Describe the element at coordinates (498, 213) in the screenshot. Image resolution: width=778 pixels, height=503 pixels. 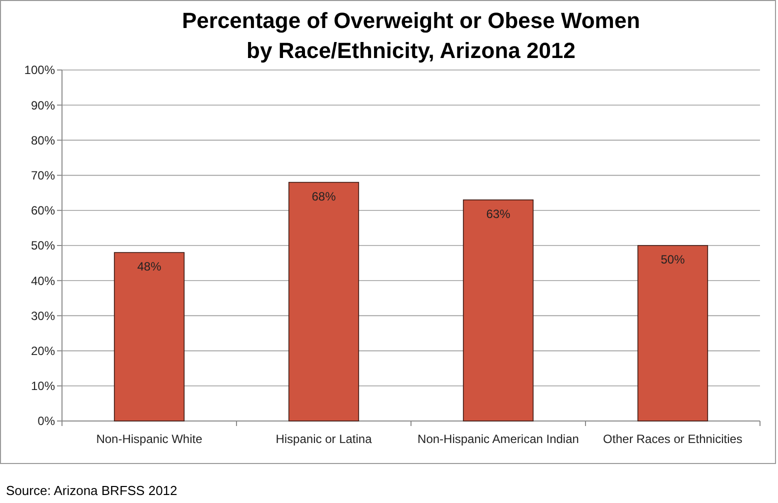
I see `data-label: 63%` at that location.